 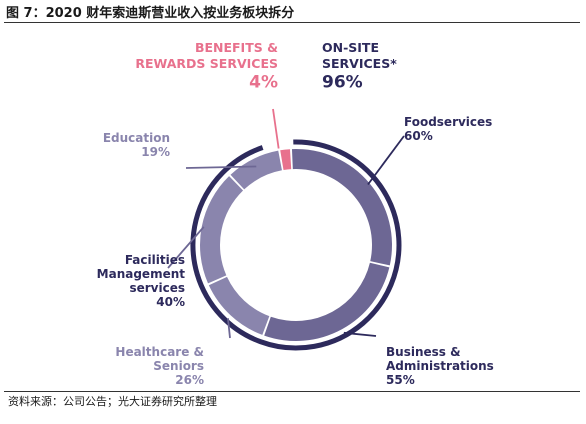 I want to click on inner-slice-benefits-rewards-services, so click(x=286, y=160).